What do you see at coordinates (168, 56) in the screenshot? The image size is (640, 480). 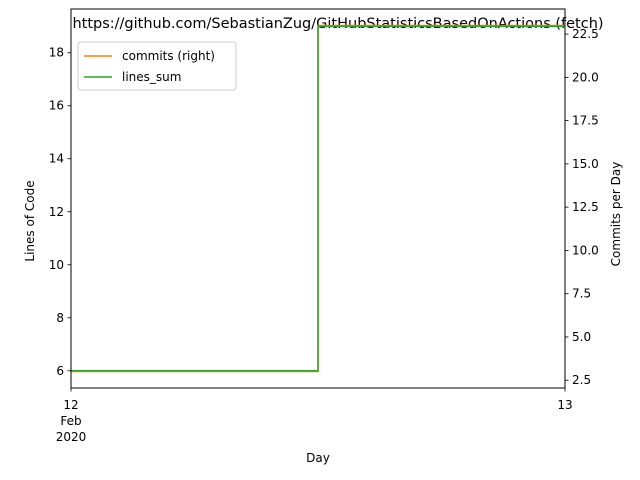 I see `legend-label-commits: commits (right)` at bounding box center [168, 56].